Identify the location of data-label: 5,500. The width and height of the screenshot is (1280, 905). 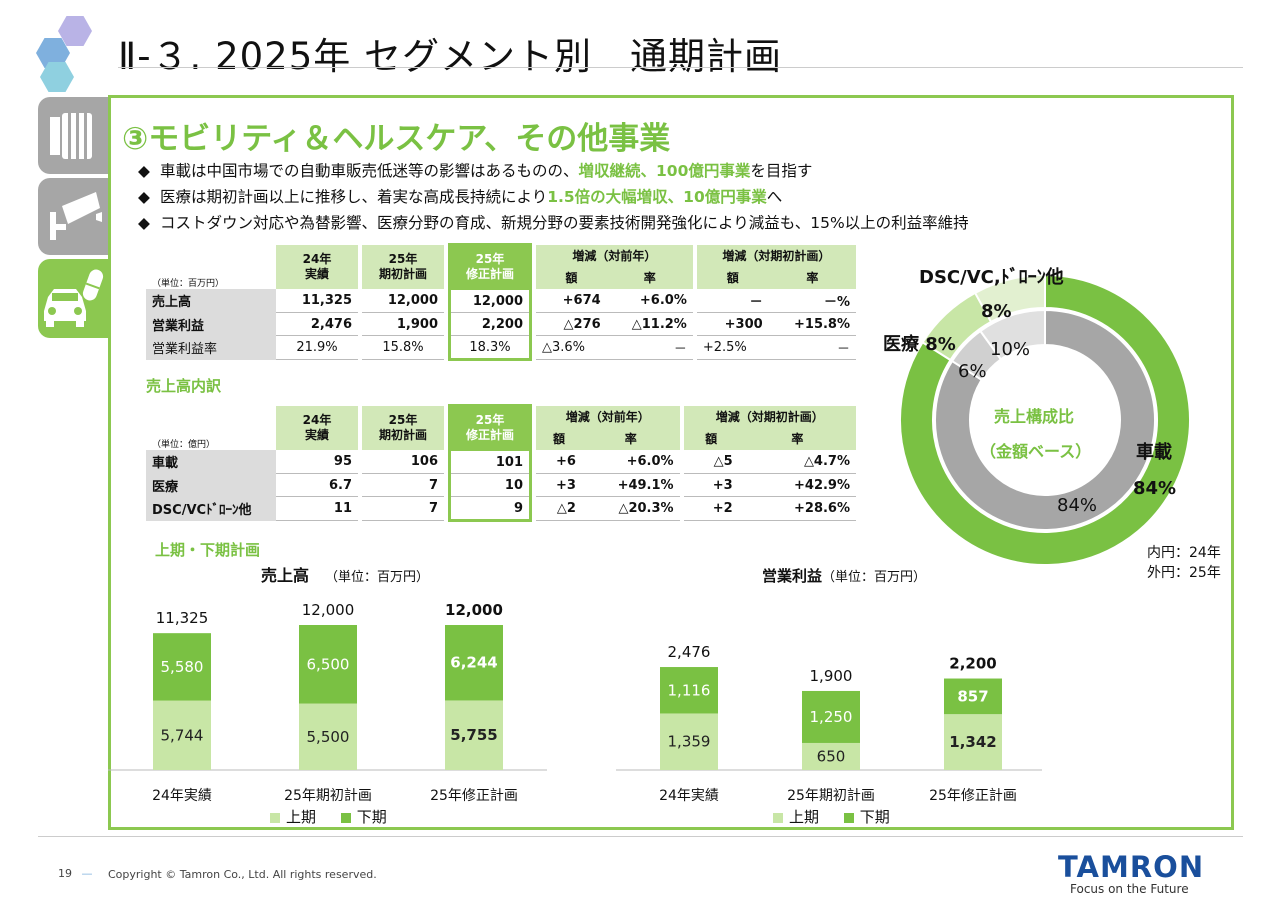
(328, 737).